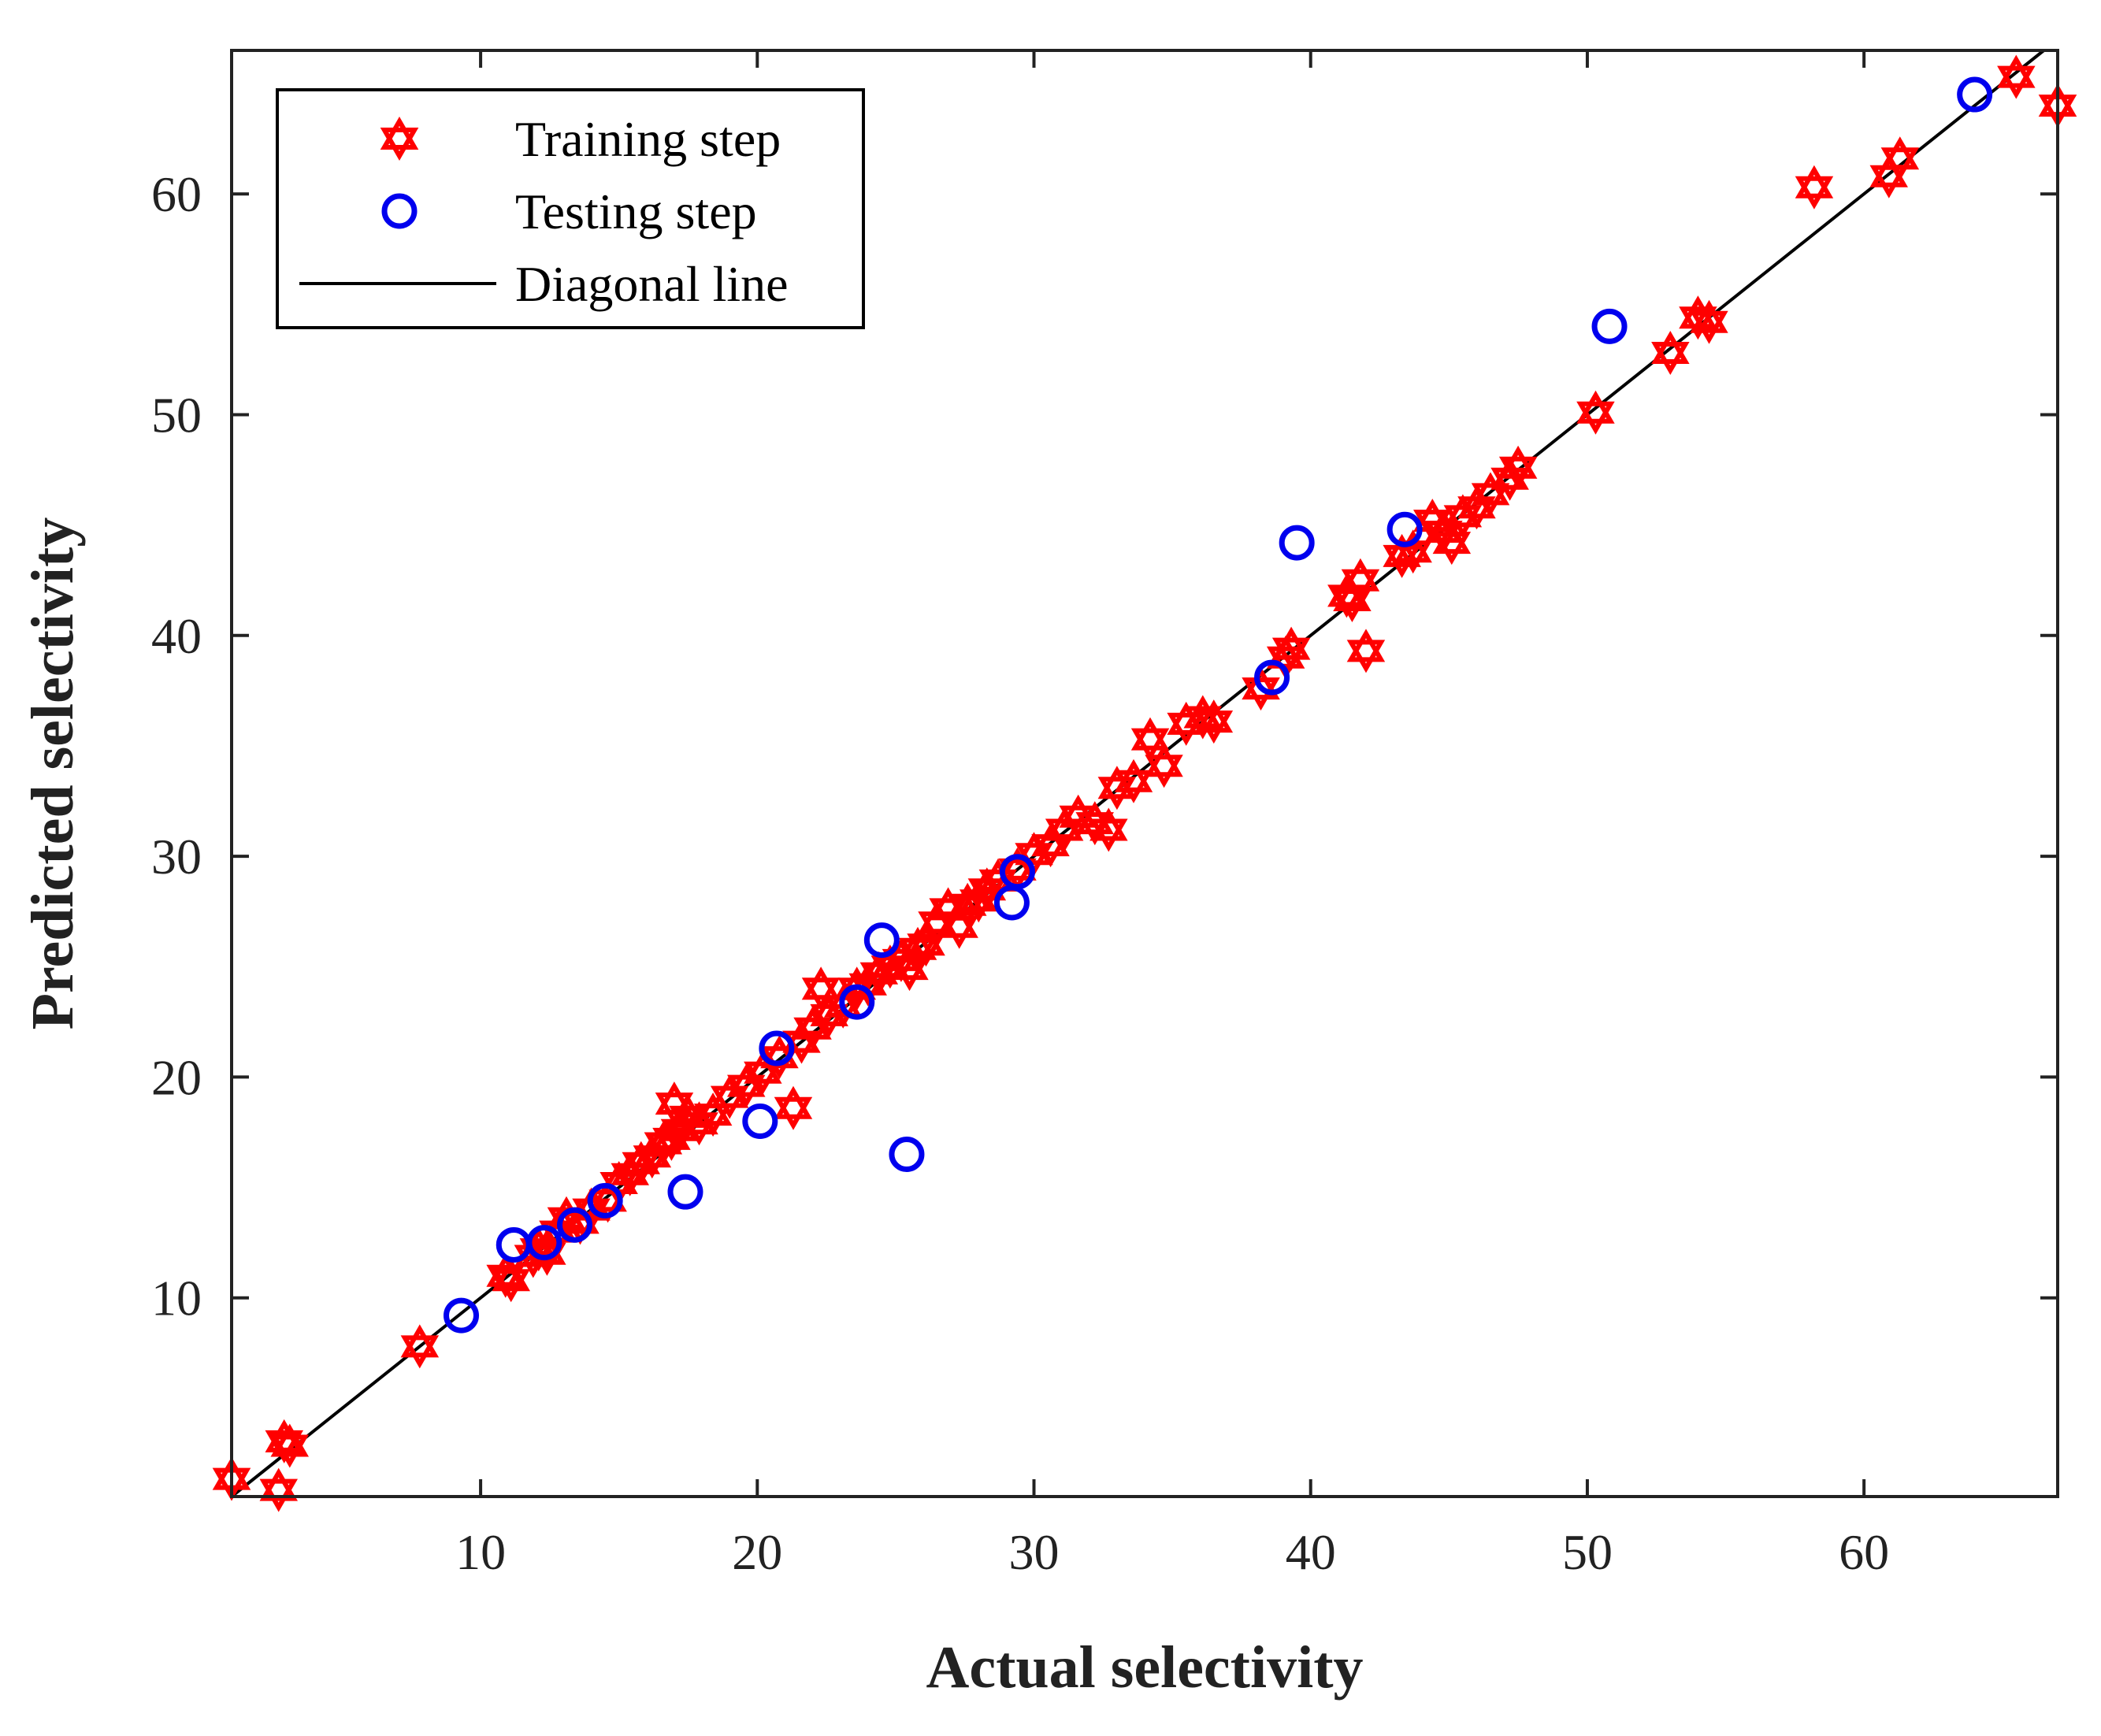  Describe the element at coordinates (648, 139) in the screenshot. I see `legend-label: Training step` at that location.